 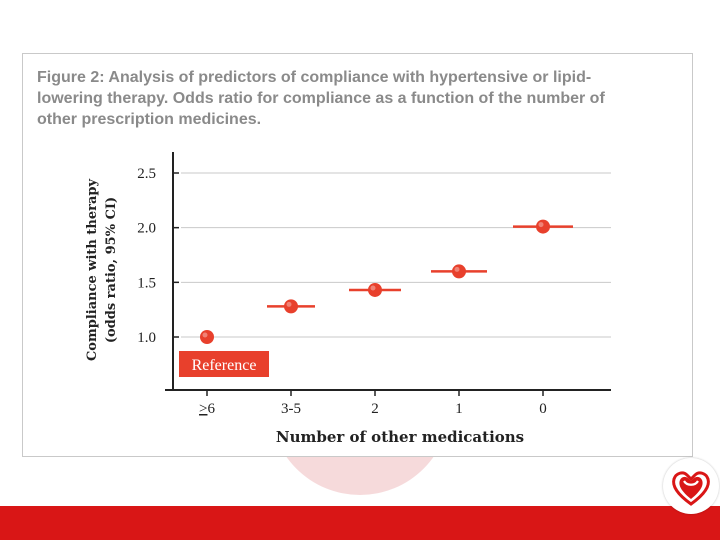 I want to click on footer-bar, so click(x=360, y=523).